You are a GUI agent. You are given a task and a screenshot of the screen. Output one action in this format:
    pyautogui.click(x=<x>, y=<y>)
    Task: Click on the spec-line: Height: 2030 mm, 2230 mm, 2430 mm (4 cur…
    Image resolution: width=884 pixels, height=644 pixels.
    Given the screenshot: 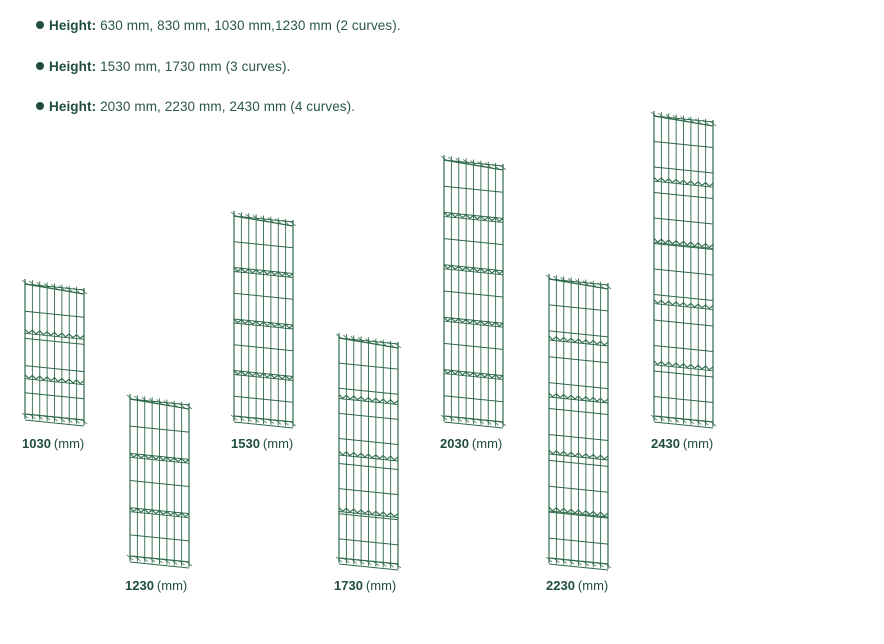 What is the action you would take?
    pyautogui.click(x=195, y=106)
    